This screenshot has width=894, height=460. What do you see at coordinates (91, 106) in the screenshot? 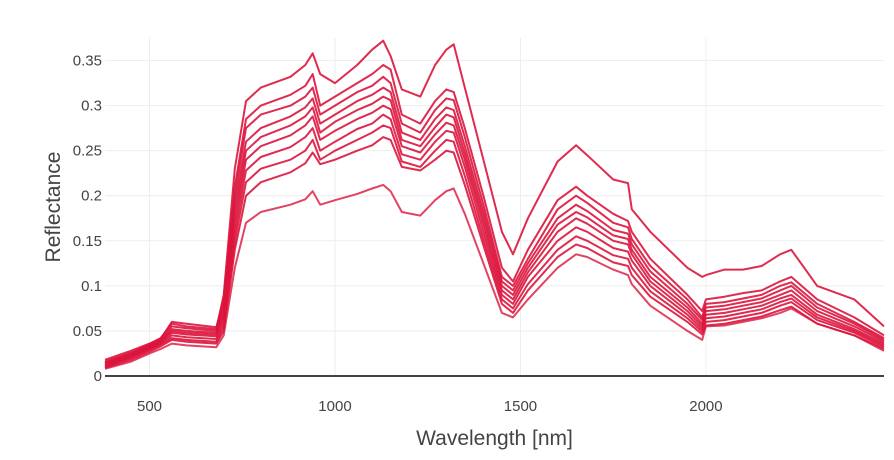
I see `y-tick-label: 0.3` at bounding box center [91, 106].